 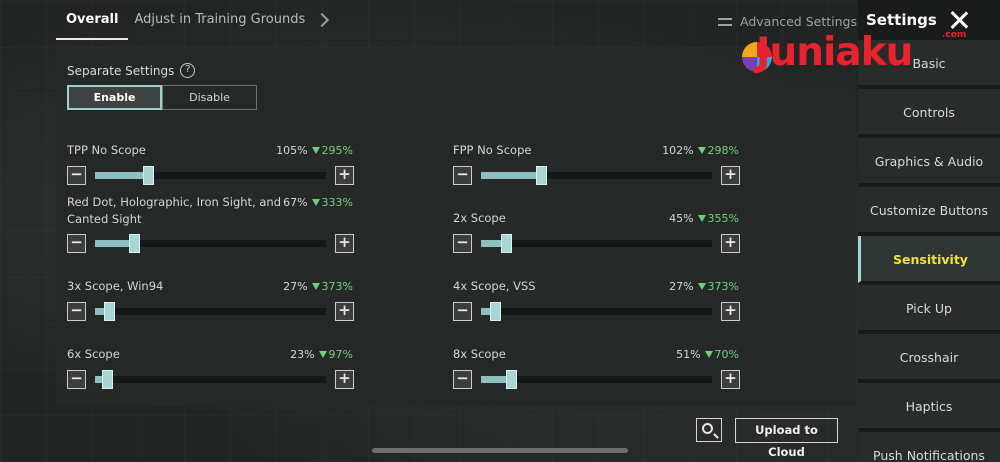 I want to click on settings-title-text: Settings, so click(x=901, y=20).